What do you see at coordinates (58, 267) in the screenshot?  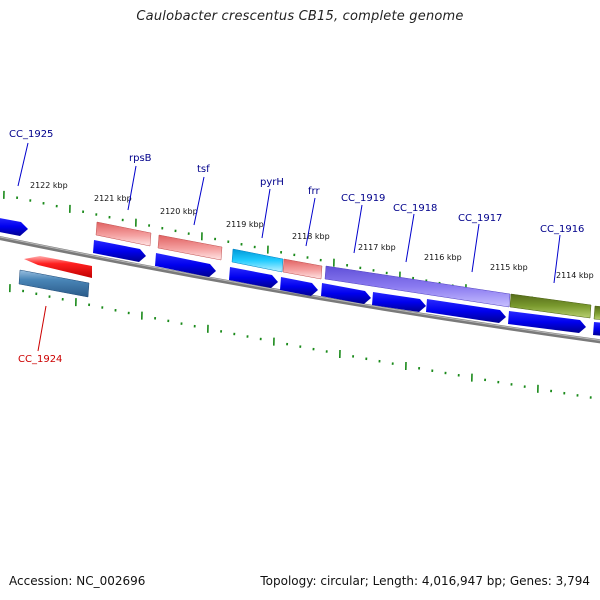 I see `feature-CC_1924` at bounding box center [58, 267].